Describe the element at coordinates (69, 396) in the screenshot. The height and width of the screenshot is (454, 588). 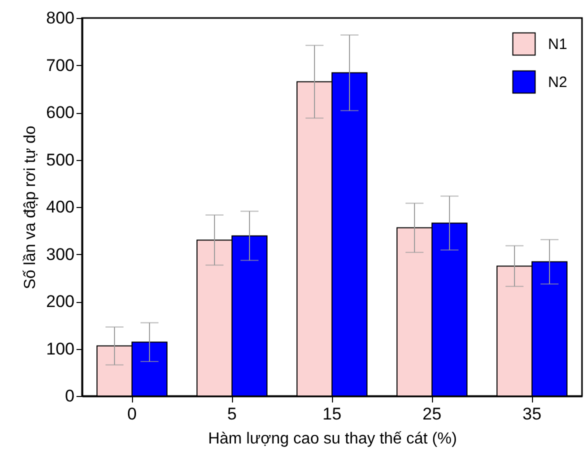
I see `y-tick-label: 0` at that location.